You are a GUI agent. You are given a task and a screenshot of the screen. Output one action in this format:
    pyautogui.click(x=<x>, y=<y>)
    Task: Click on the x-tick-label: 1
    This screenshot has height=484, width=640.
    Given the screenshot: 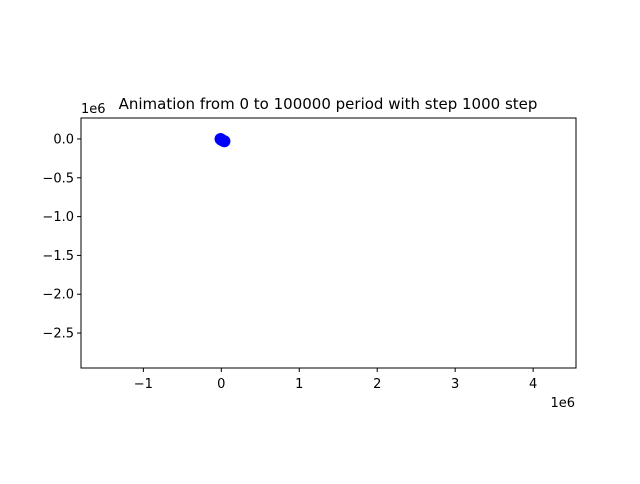 What is the action you would take?
    pyautogui.click(x=299, y=384)
    